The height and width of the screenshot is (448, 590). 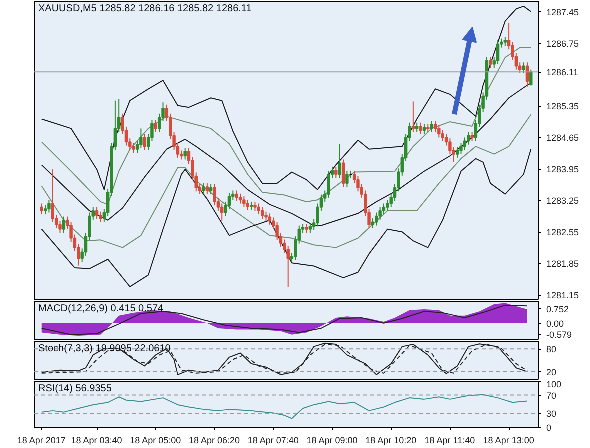 I want to click on y-tick-label: 0.00, so click(x=555, y=323).